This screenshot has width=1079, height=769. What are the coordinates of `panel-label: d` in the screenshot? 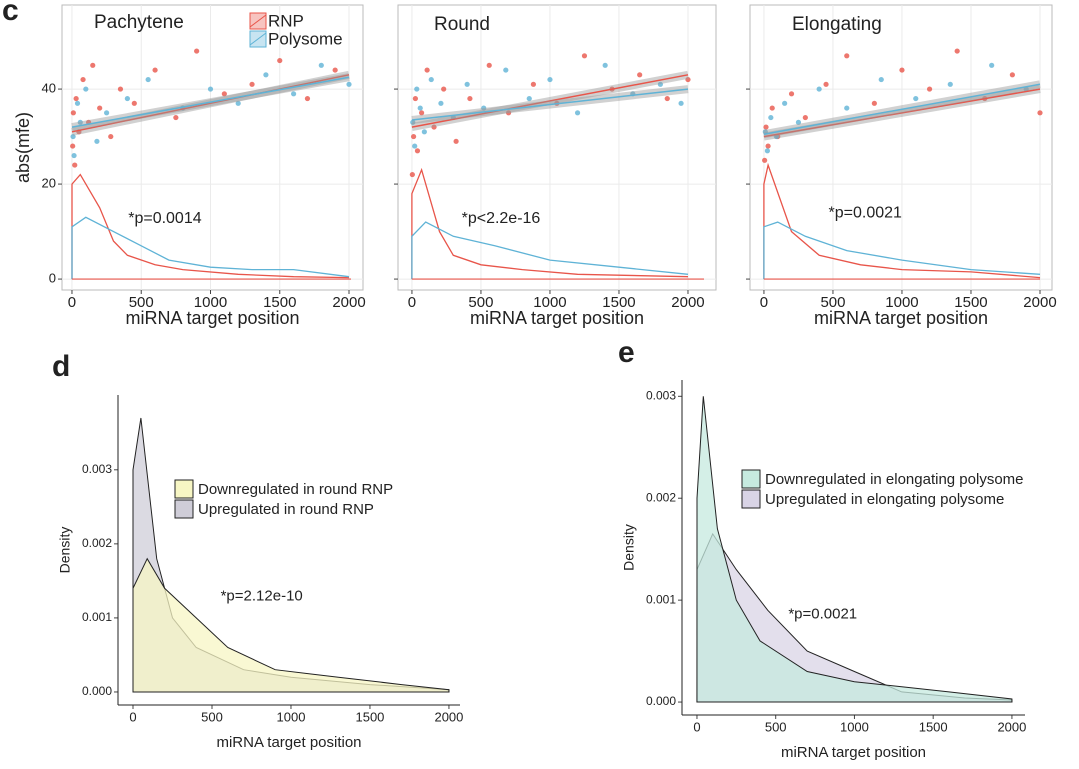 It's located at (61, 366).